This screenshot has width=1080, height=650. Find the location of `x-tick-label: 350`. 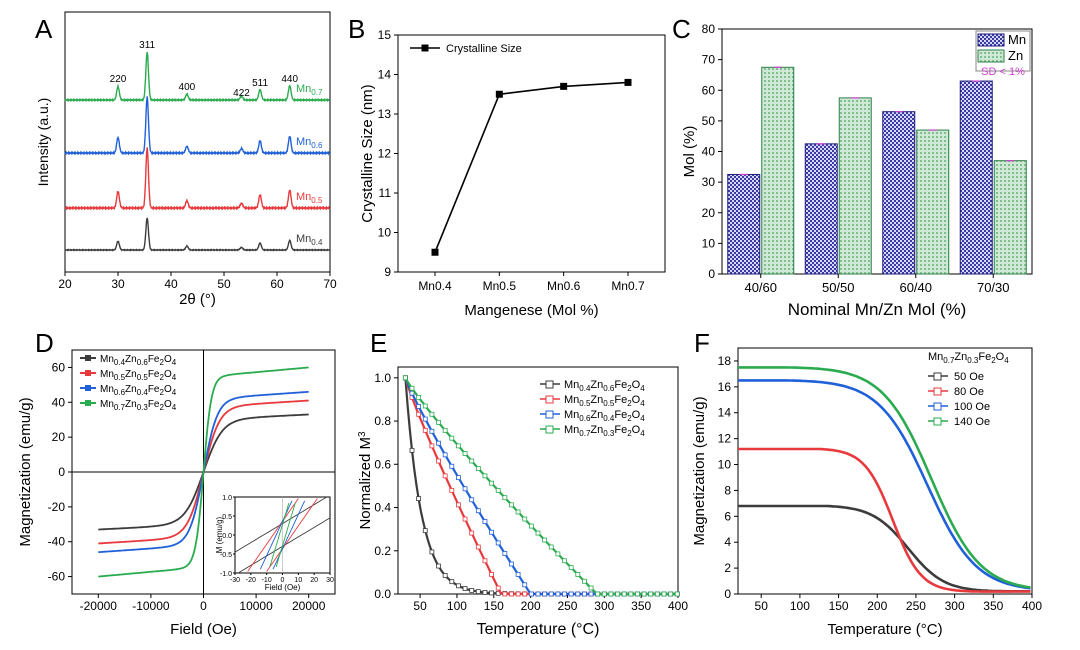

x-tick-label: 350 is located at coordinates (641, 606).